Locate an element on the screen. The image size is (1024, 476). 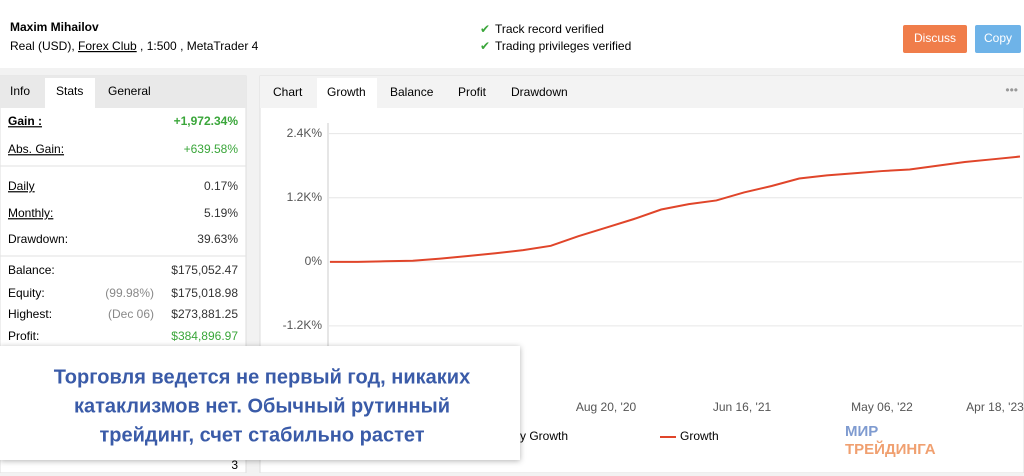
y-tick-label: 2.4K% is located at coordinates (305, 133).